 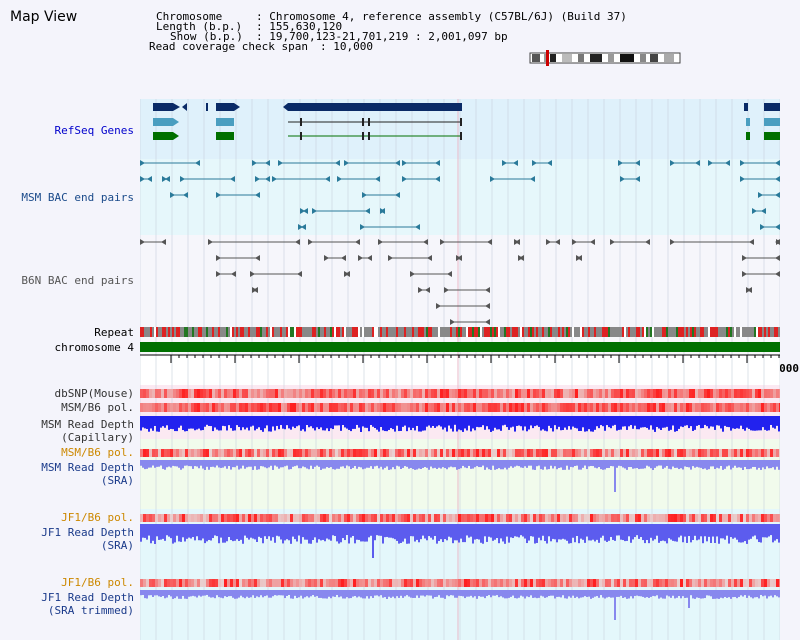 What do you see at coordinates (388, 36) in the screenshot?
I see `show-value: 19,700,123-21,701,219 : 2,001,097 bp` at bounding box center [388, 36].